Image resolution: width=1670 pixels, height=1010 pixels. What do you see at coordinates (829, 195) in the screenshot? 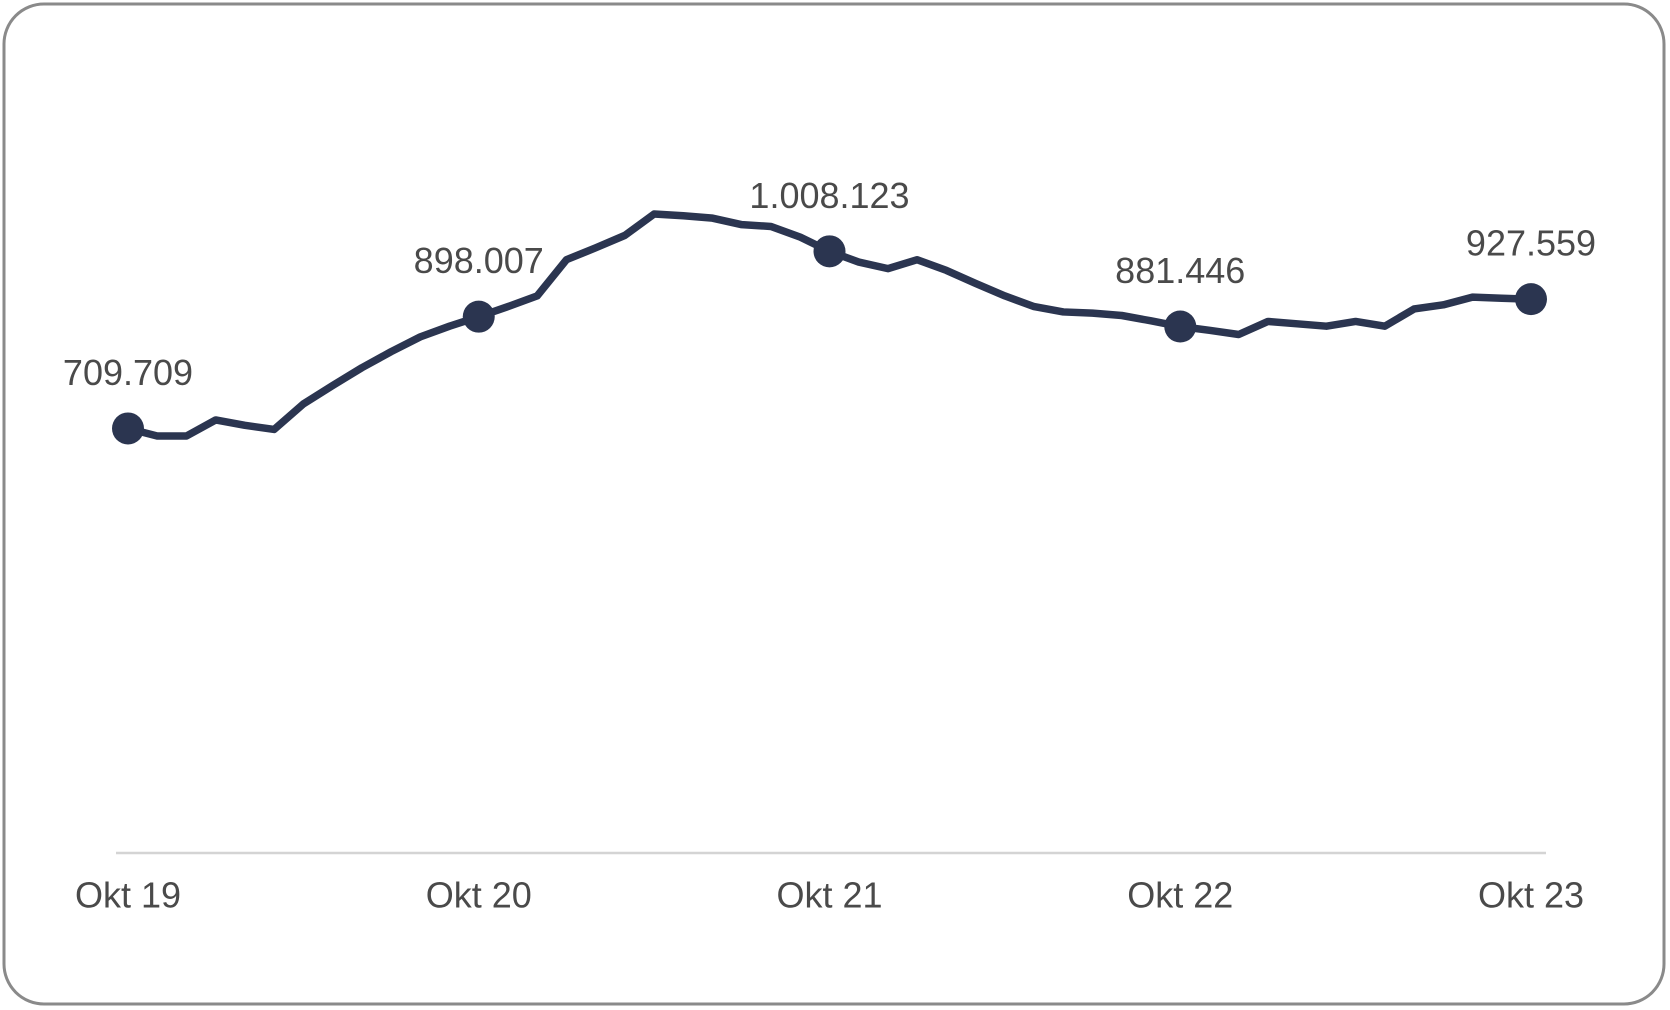
I see `data-label: 1.008.123` at bounding box center [829, 195].